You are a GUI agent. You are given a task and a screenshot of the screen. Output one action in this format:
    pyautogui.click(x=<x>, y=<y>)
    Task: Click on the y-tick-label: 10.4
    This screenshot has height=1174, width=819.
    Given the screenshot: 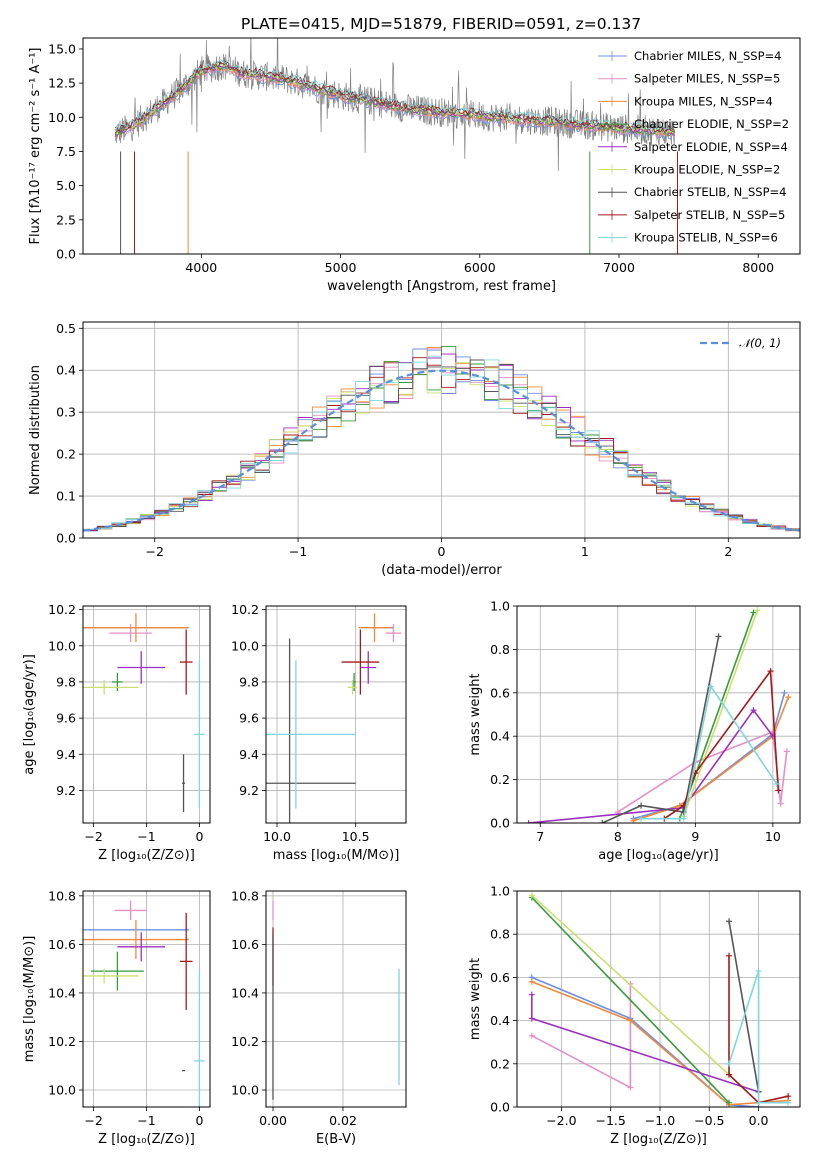 What is the action you would take?
    pyautogui.click(x=62, y=992)
    